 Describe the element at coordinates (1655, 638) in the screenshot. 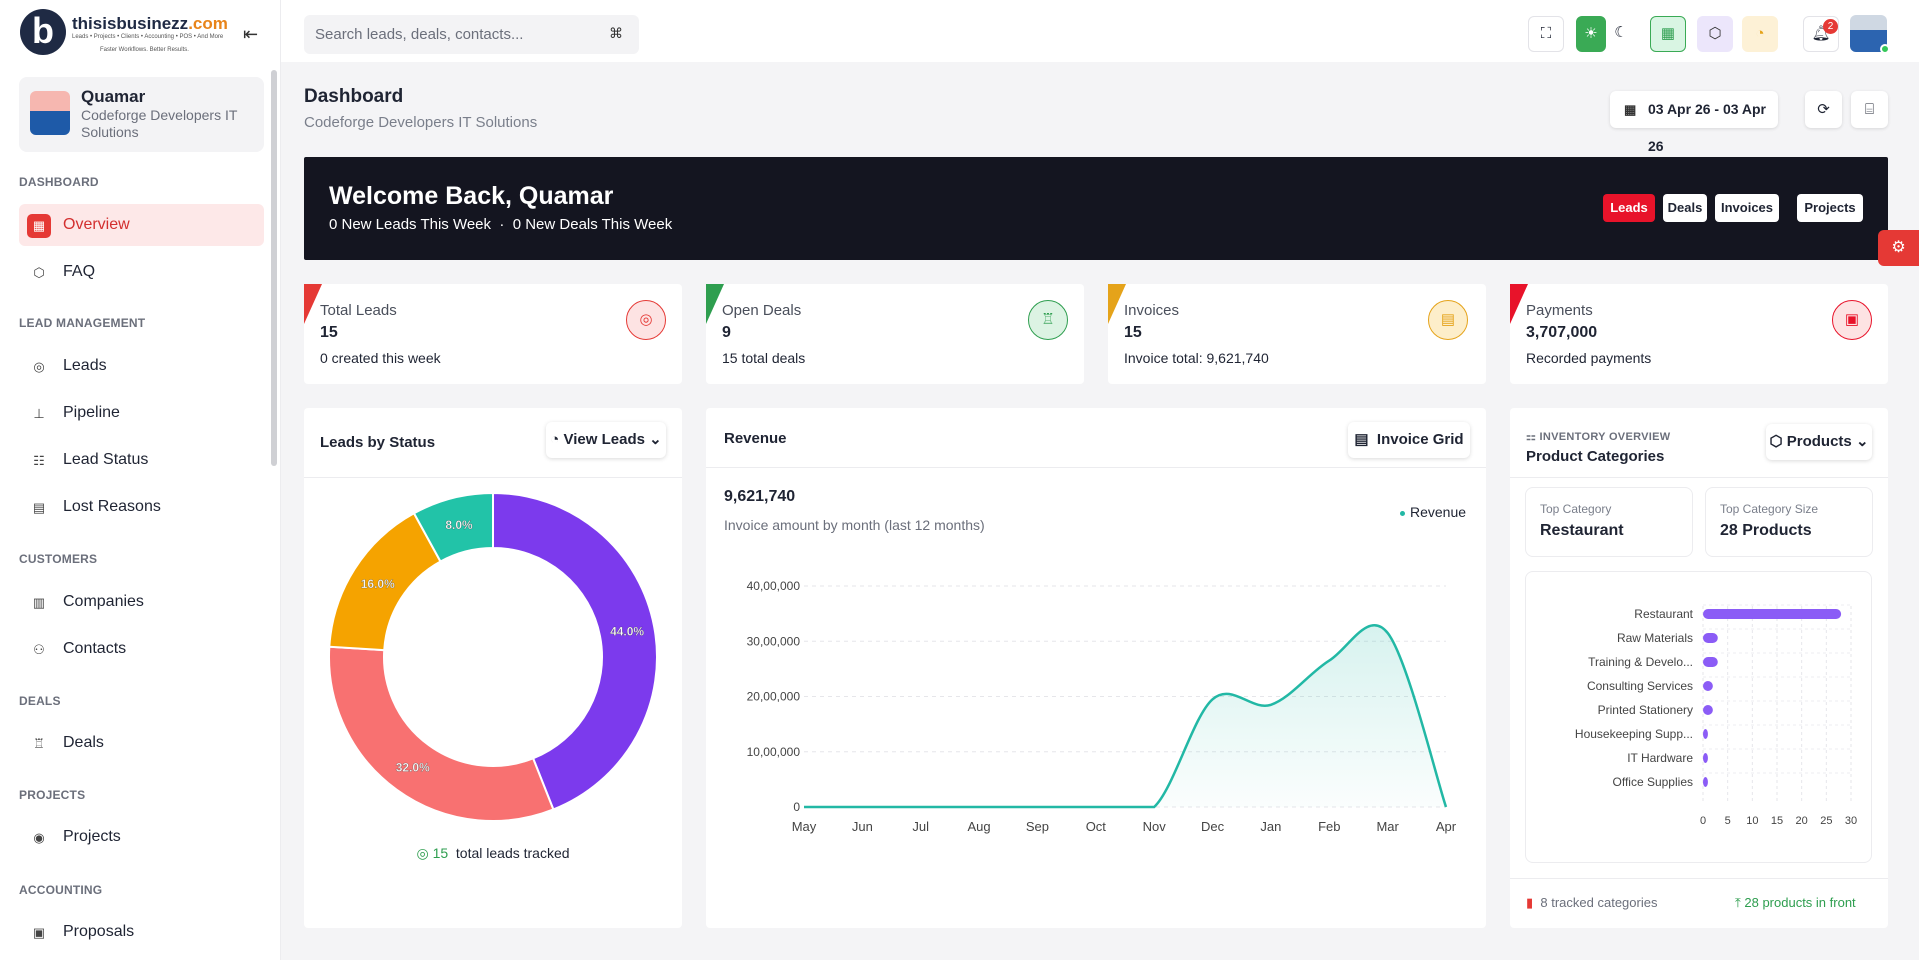

I see `y-tick-label: Raw Materials` at that location.